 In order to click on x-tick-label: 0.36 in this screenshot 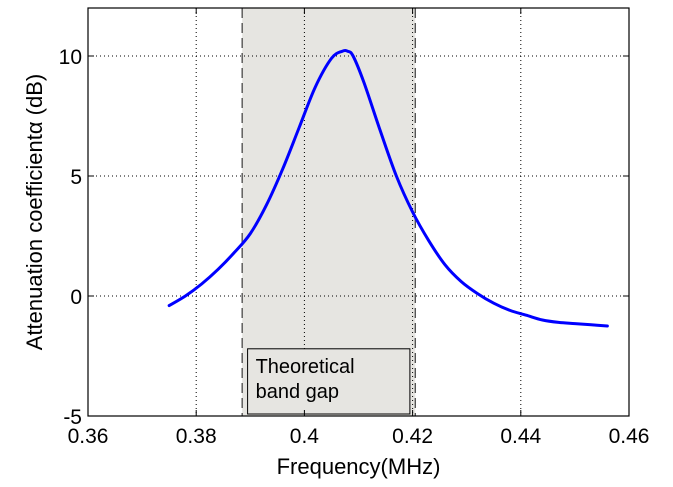, I will do `click(88, 436)`.